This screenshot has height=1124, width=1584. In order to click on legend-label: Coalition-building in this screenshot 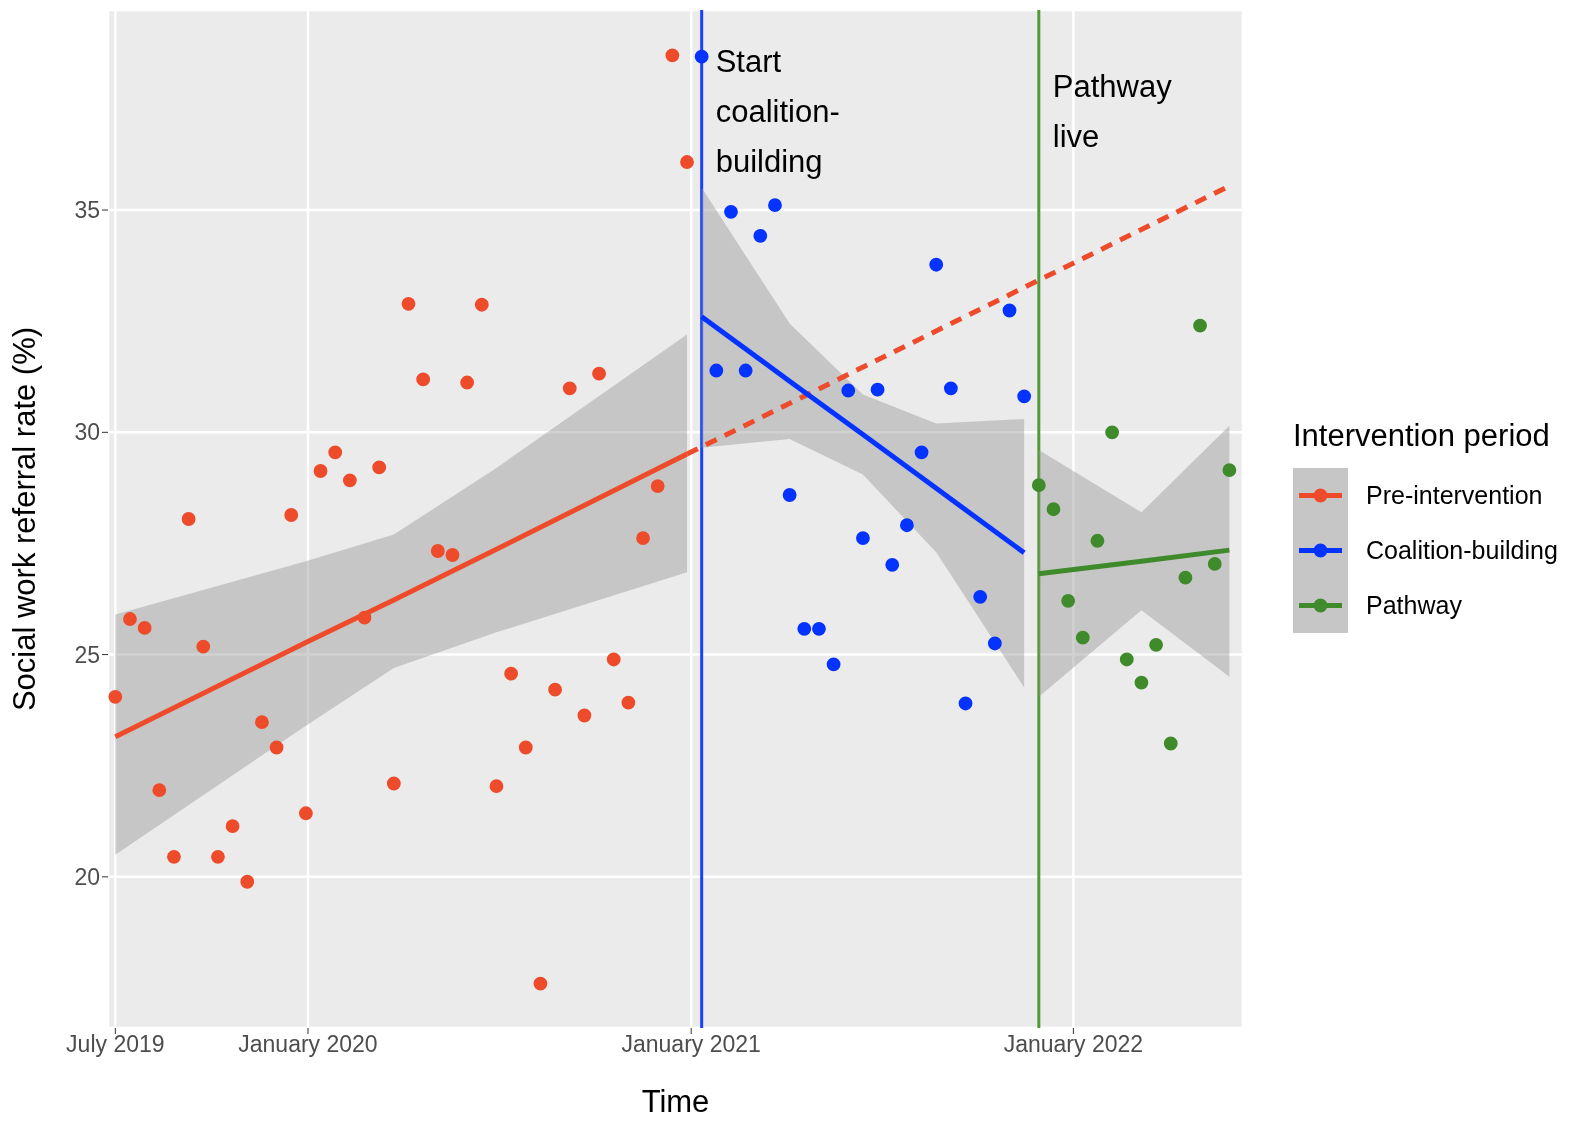, I will do `click(1462, 550)`.